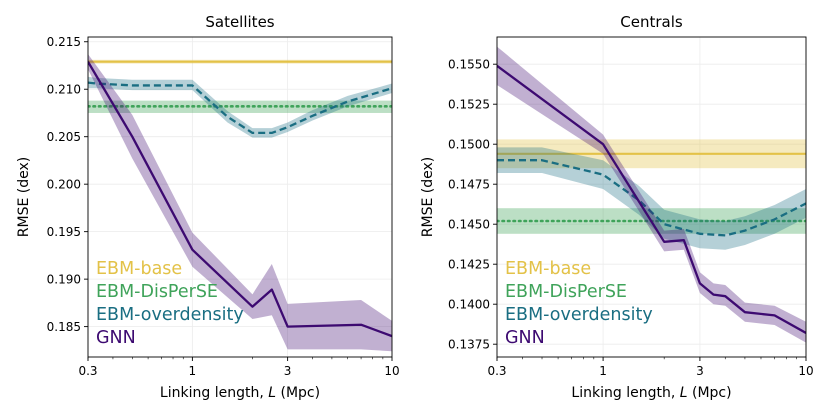 Image resolution: width=830 pixels, height=415 pixels. I want to click on y-tick-label: 0.1525, so click(469, 105).